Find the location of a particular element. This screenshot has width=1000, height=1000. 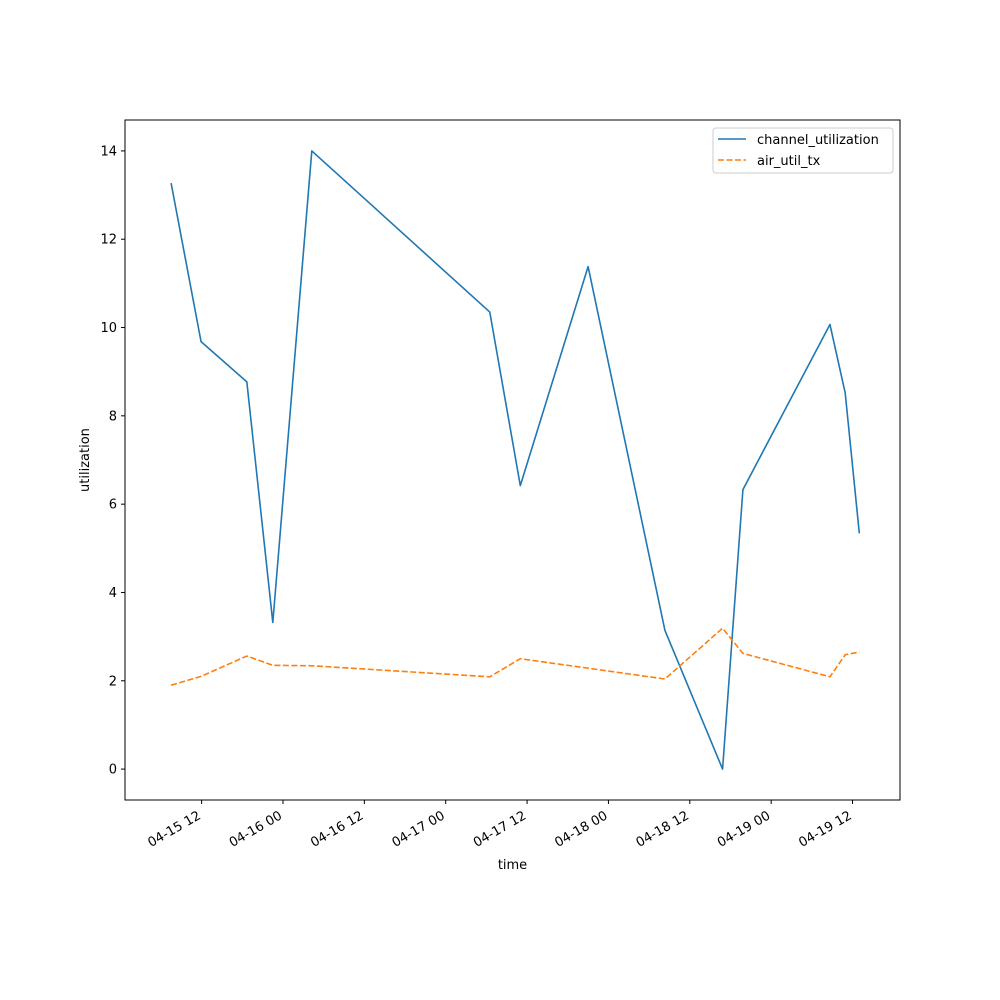

y-tick-label: 0 is located at coordinates (113, 770).